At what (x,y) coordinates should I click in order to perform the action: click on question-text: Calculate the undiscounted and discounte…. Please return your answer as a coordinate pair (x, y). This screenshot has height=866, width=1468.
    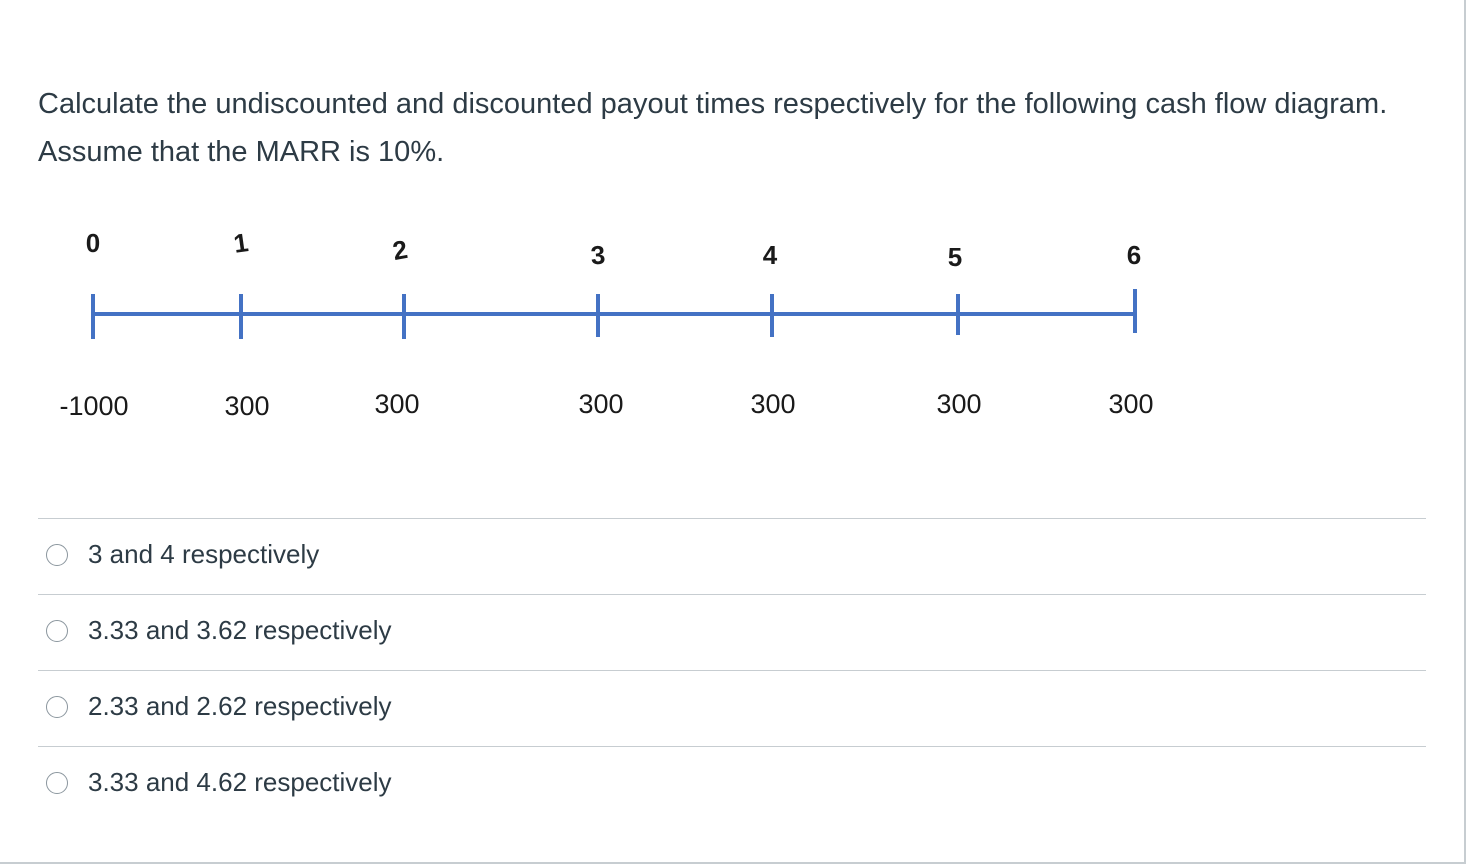
    Looking at the image, I should click on (713, 128).